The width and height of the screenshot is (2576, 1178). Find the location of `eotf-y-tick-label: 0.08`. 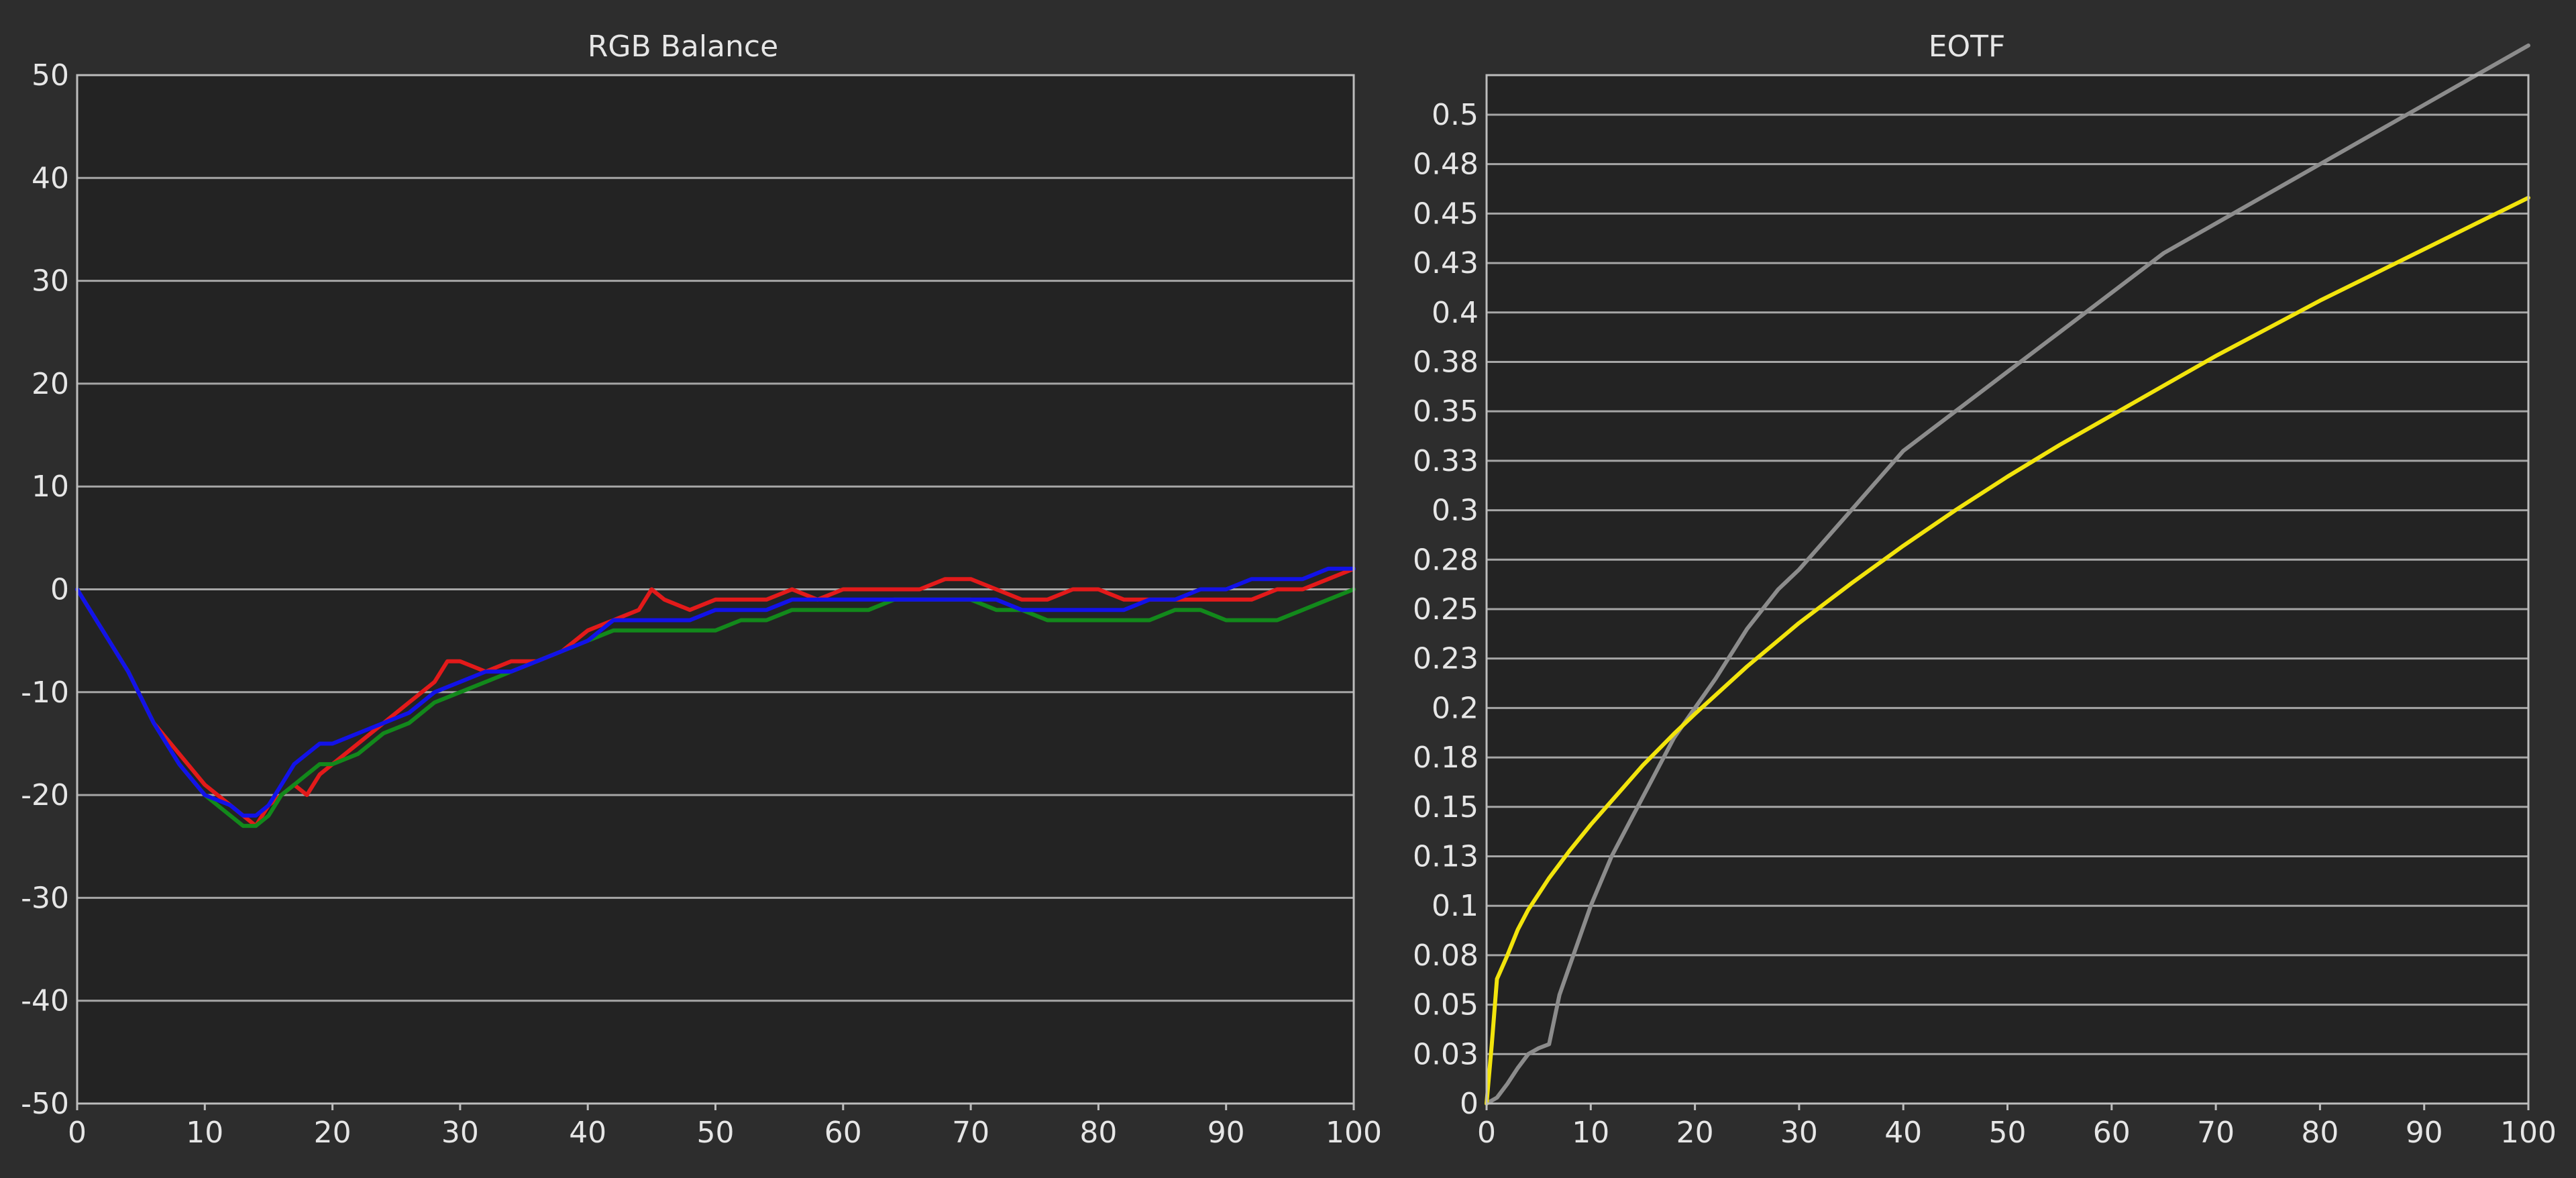

eotf-y-tick-label: 0.08 is located at coordinates (1446, 956).